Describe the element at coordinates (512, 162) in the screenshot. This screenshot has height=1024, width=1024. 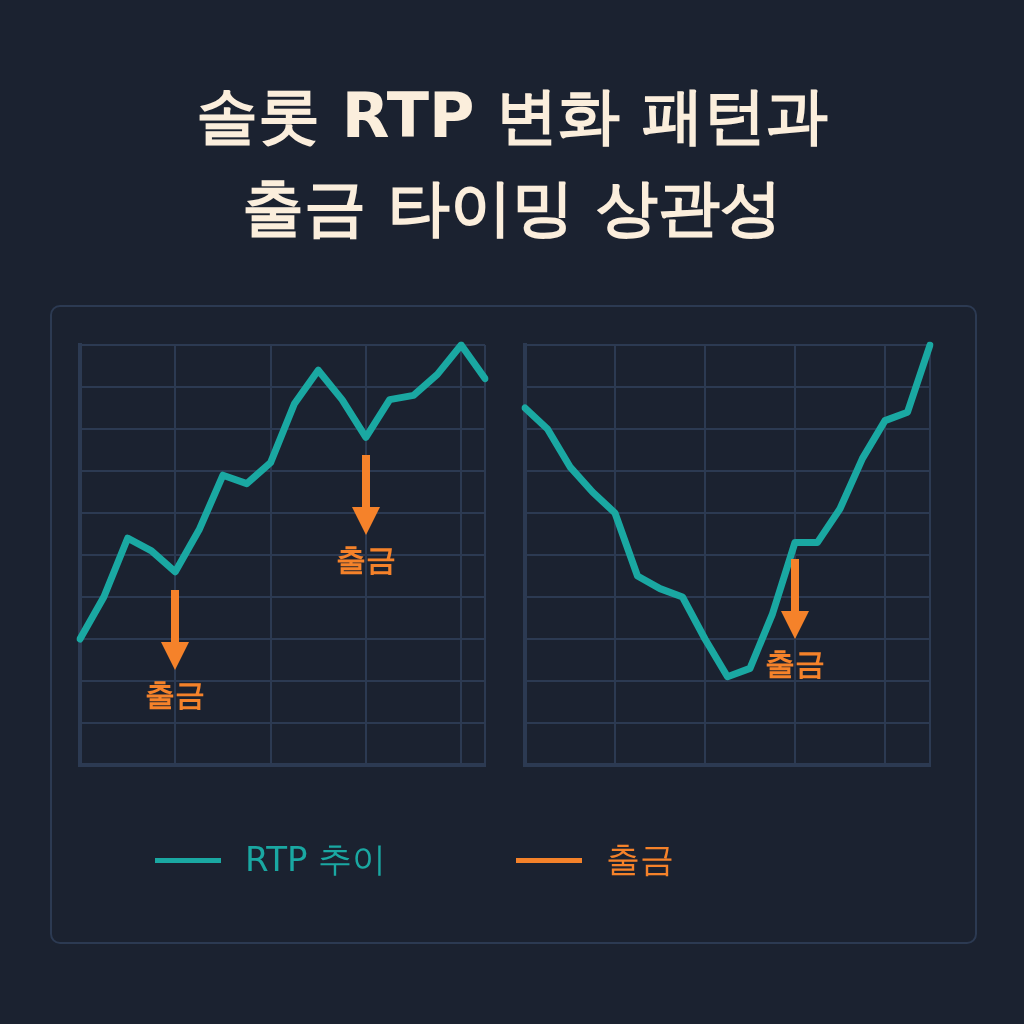
I see `chart-title: 솔롯 RTP 변화 패턴과 출금 타이밍 상관성` at that location.